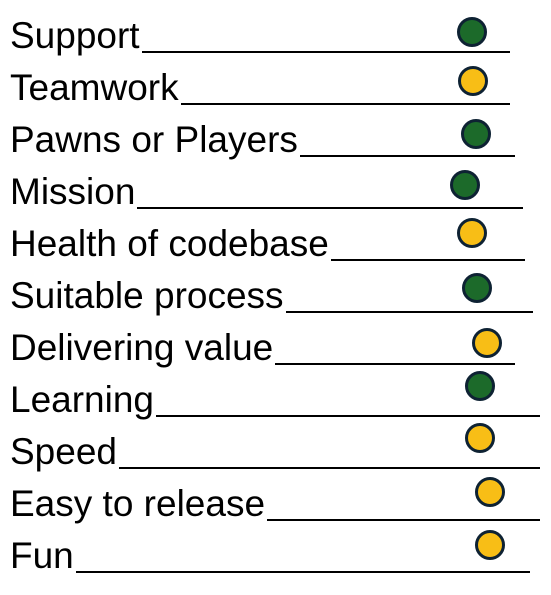 The width and height of the screenshot is (551, 595). I want to click on item-label: Teamwork, so click(95, 87).